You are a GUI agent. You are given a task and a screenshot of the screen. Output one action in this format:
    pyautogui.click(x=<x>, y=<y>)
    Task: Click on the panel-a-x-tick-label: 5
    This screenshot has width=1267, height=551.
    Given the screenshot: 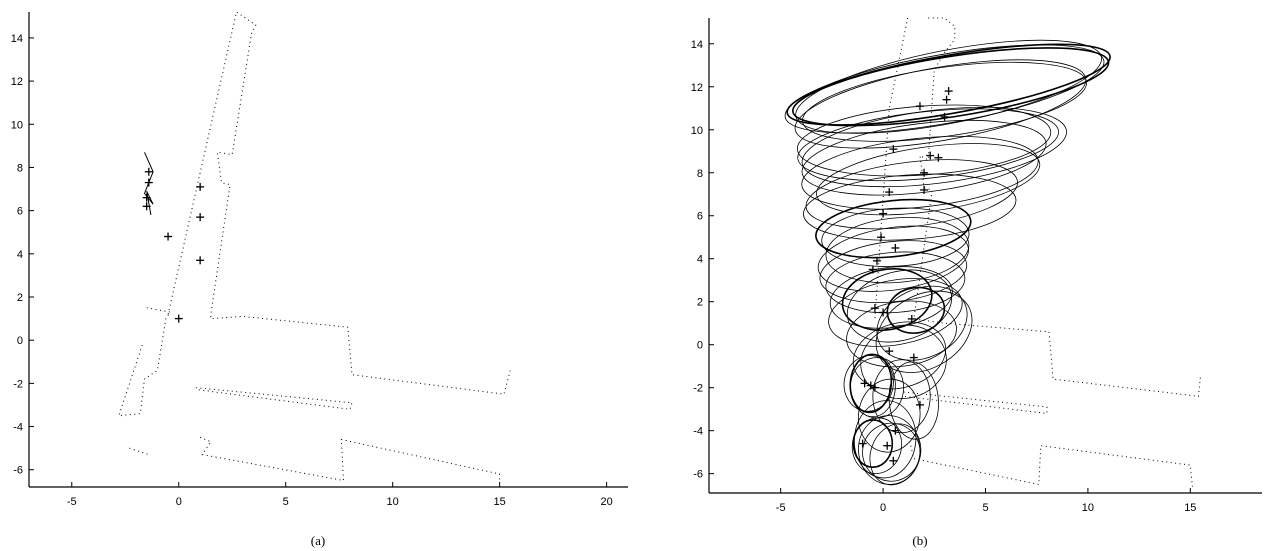 What is the action you would take?
    pyautogui.click(x=286, y=502)
    